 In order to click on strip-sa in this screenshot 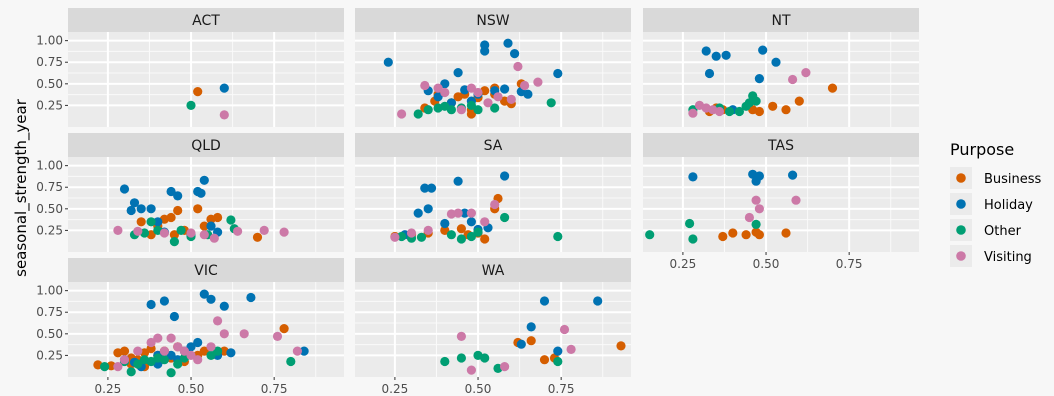, I will do `click(493, 145)`.